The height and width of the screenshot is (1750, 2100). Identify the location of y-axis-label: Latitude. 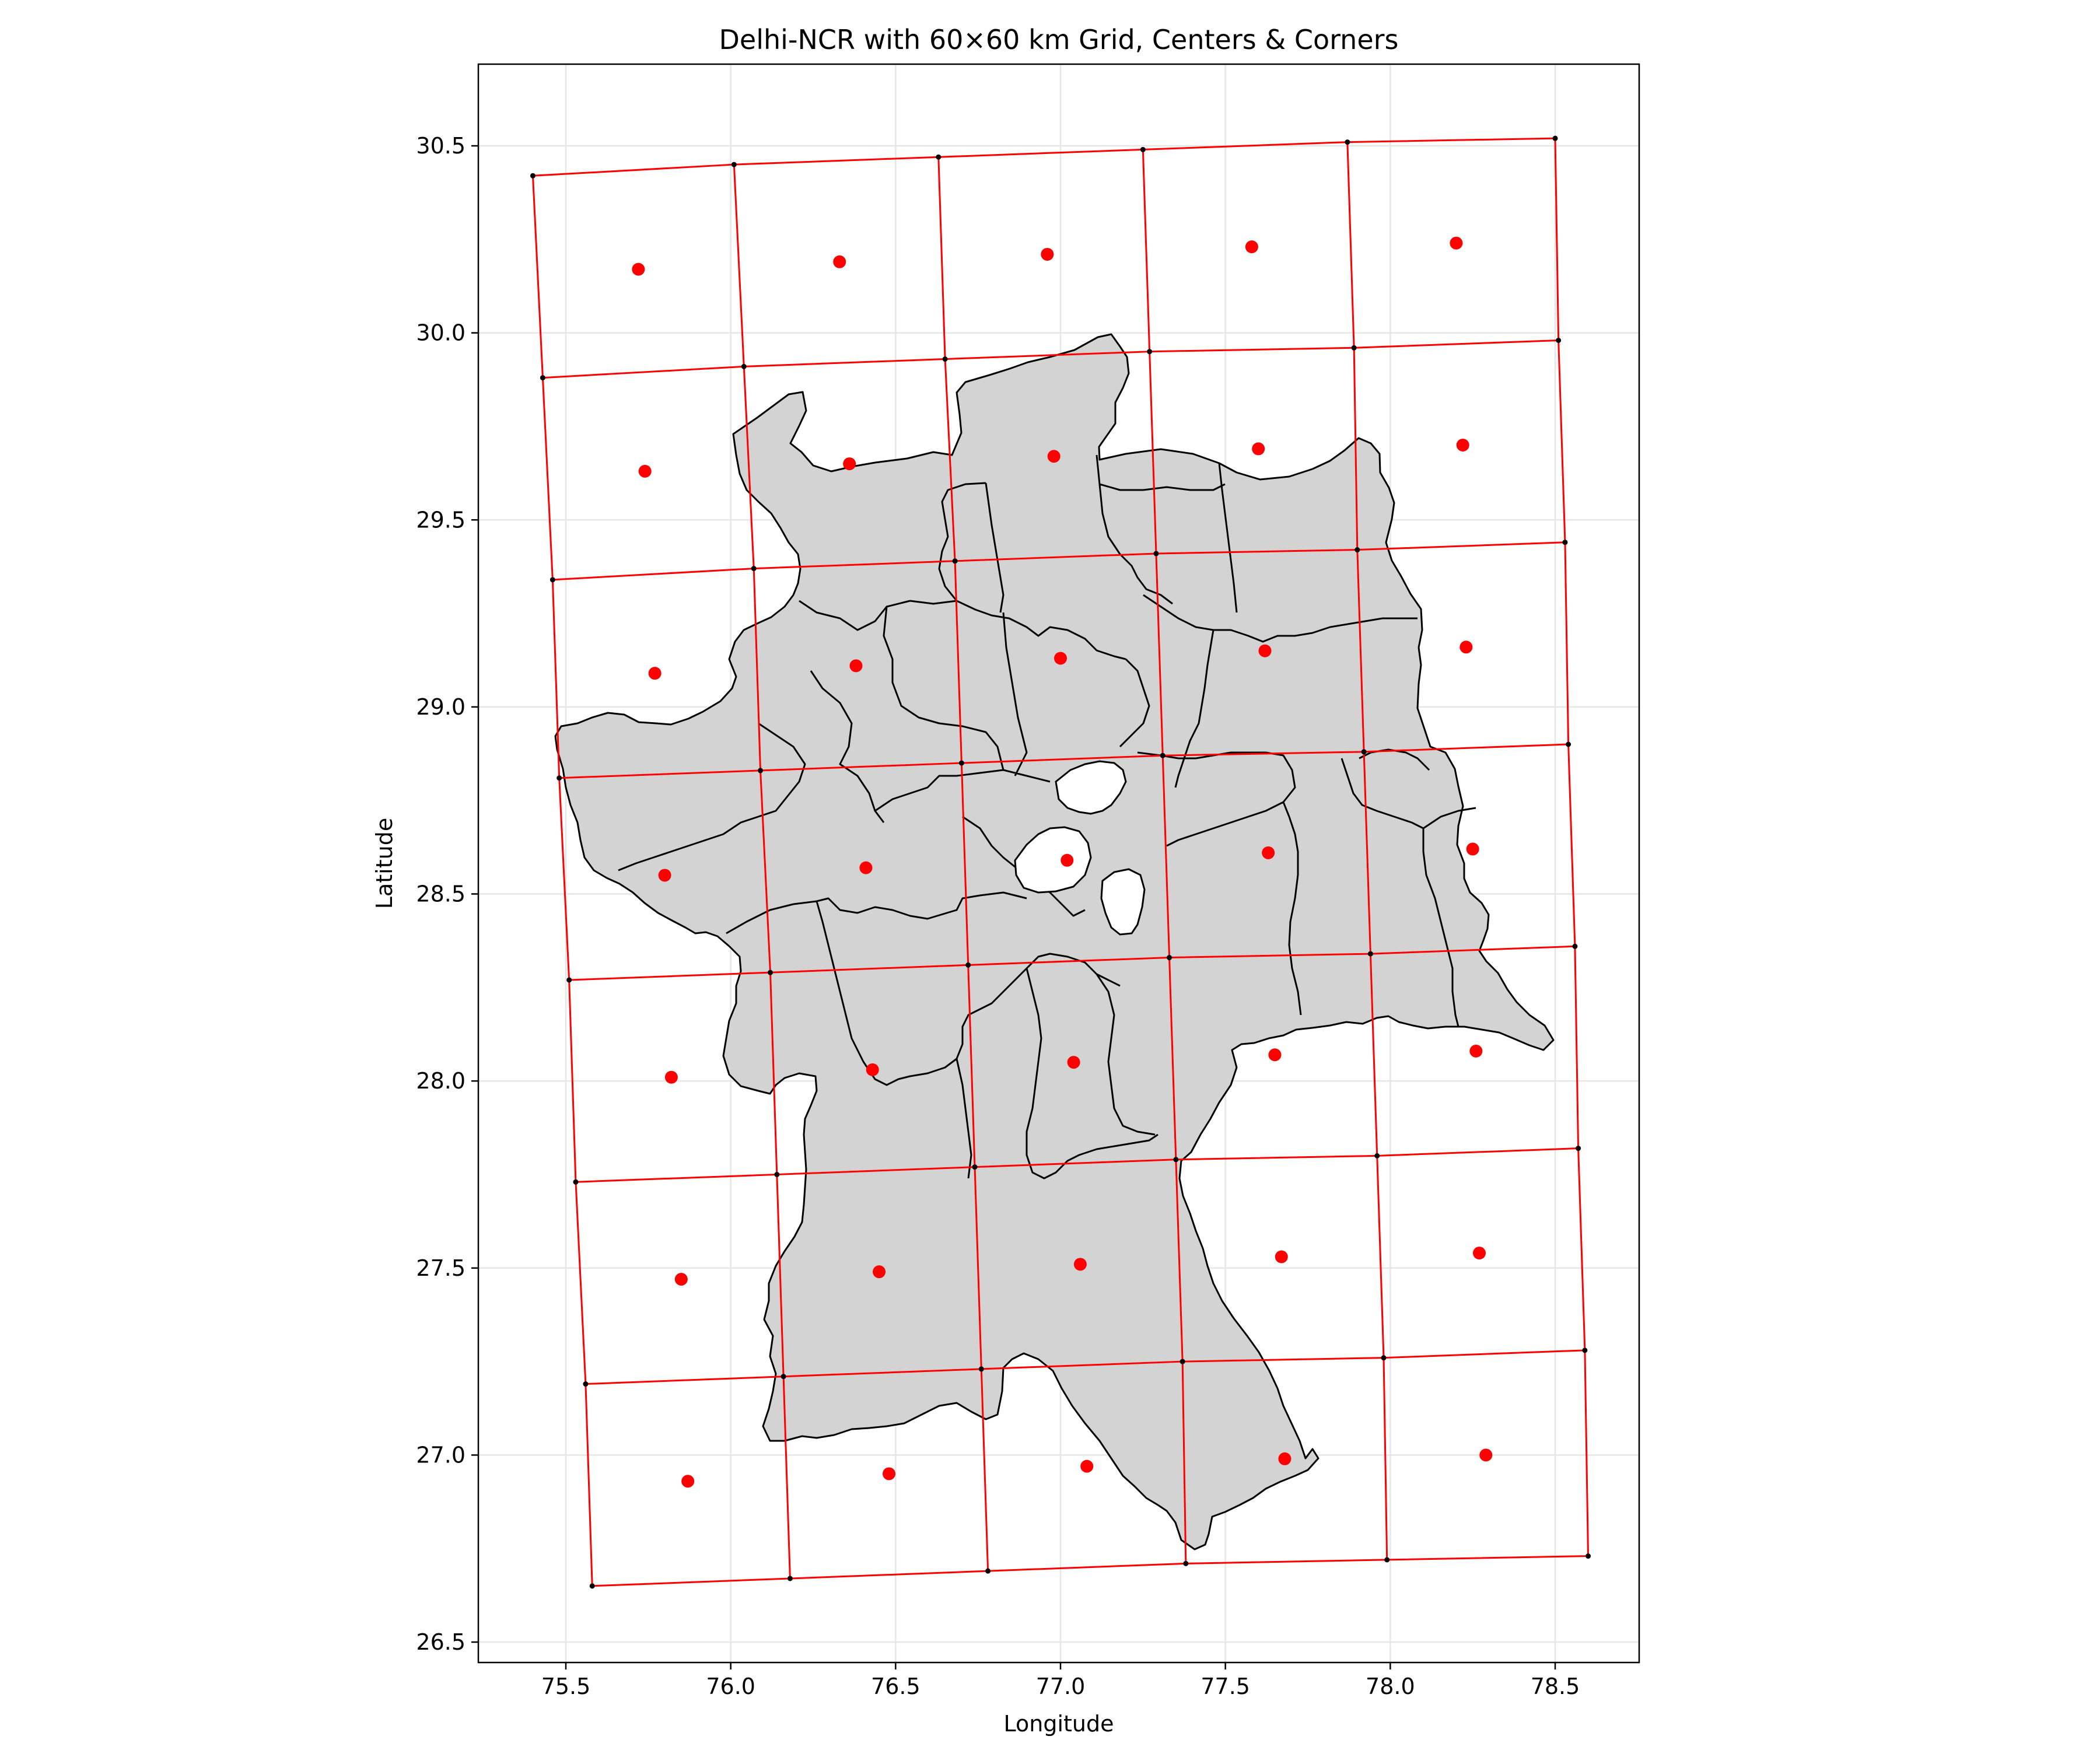
(384, 863).